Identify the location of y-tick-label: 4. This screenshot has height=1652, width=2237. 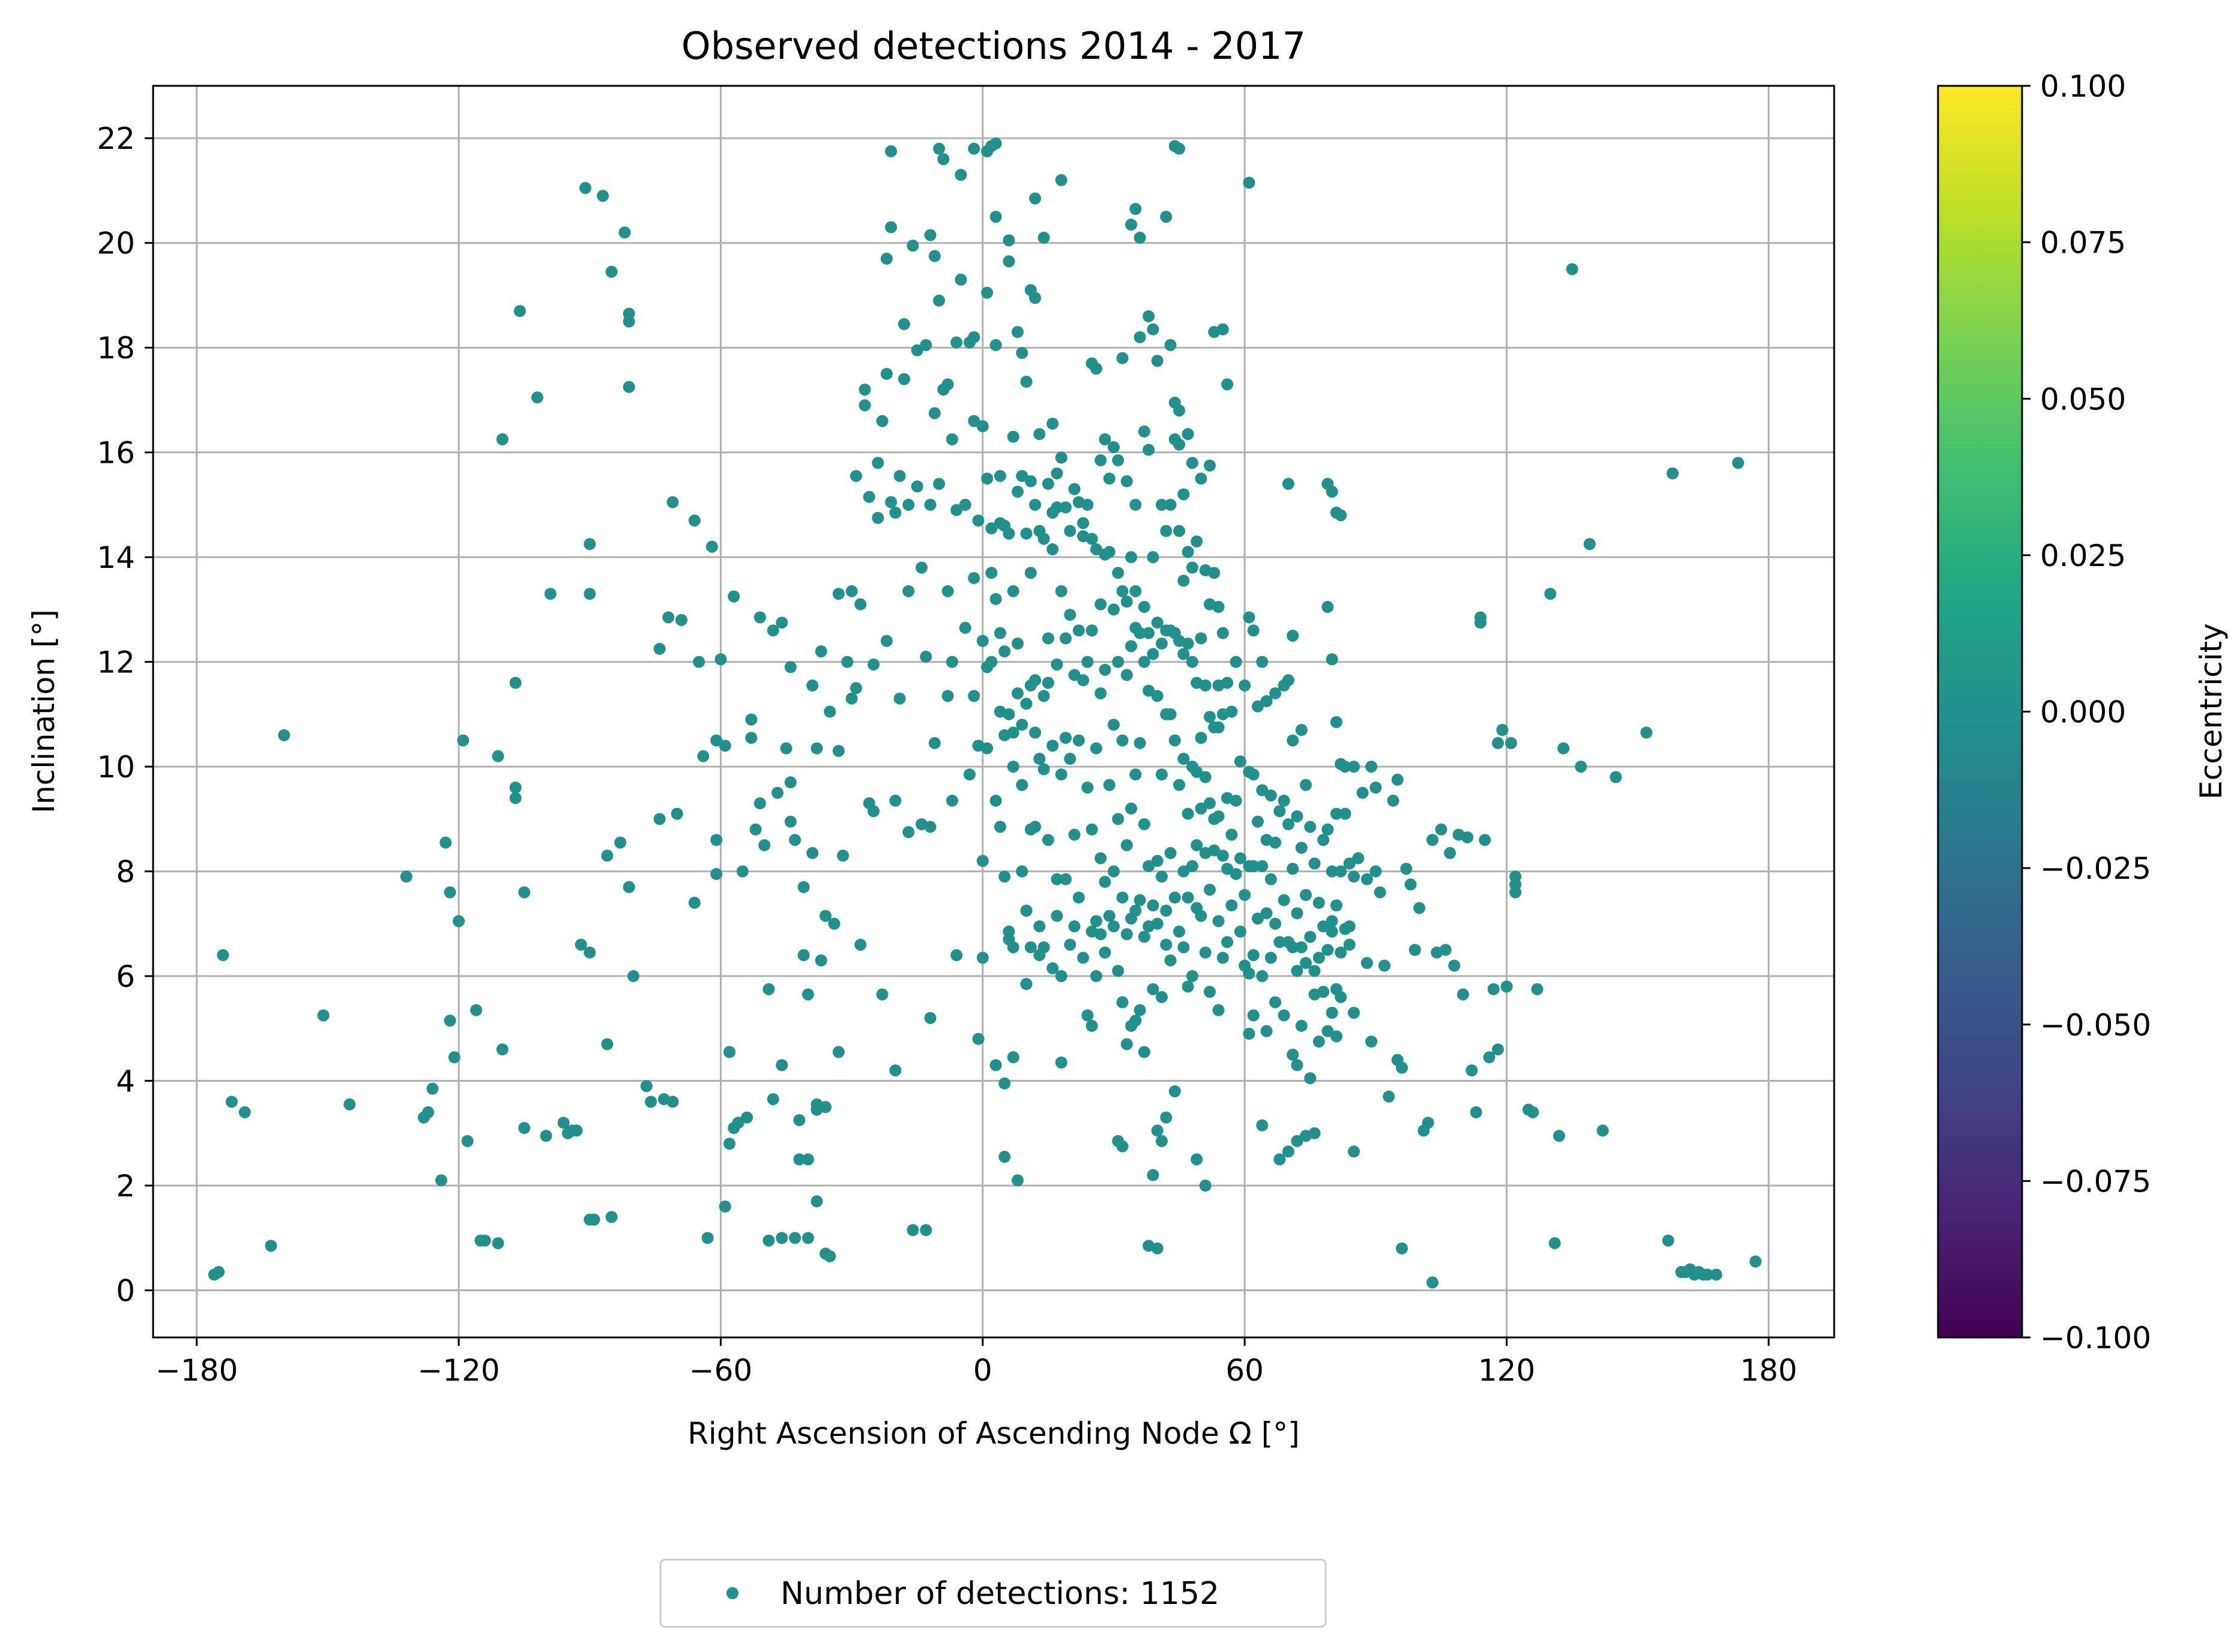
(126, 1081).